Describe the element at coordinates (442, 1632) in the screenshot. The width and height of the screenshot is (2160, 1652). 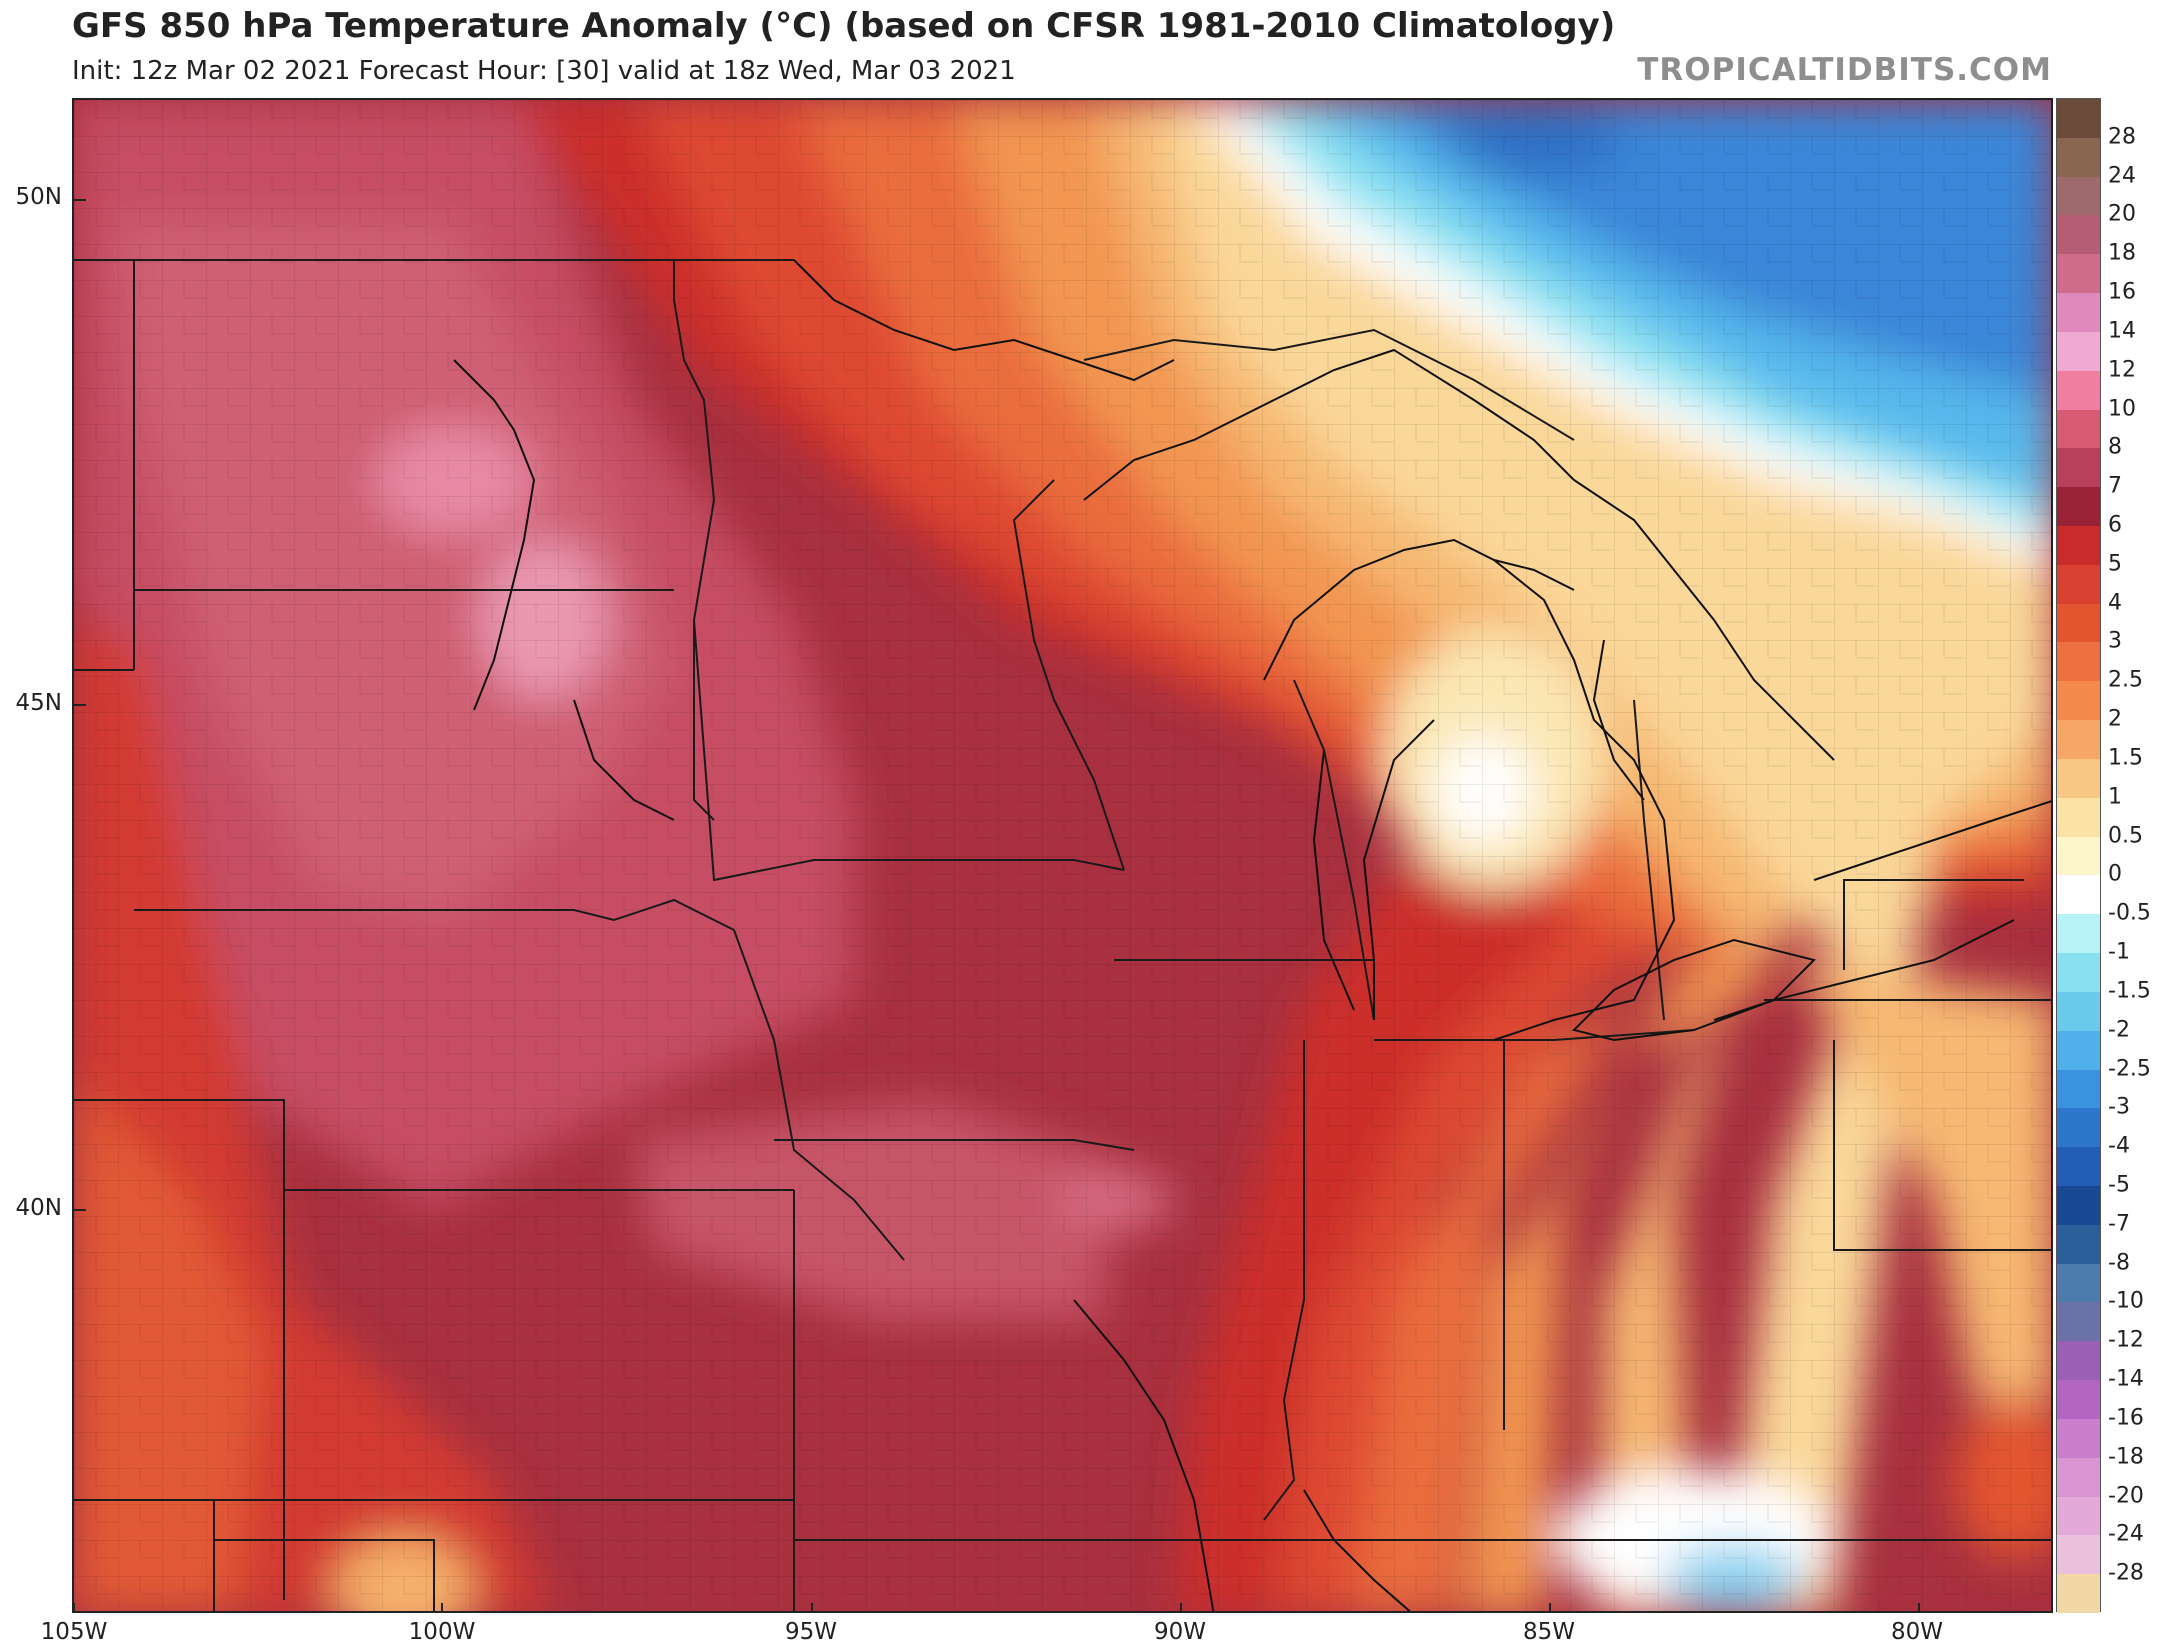
I see `lon-label-100w: 100W` at that location.